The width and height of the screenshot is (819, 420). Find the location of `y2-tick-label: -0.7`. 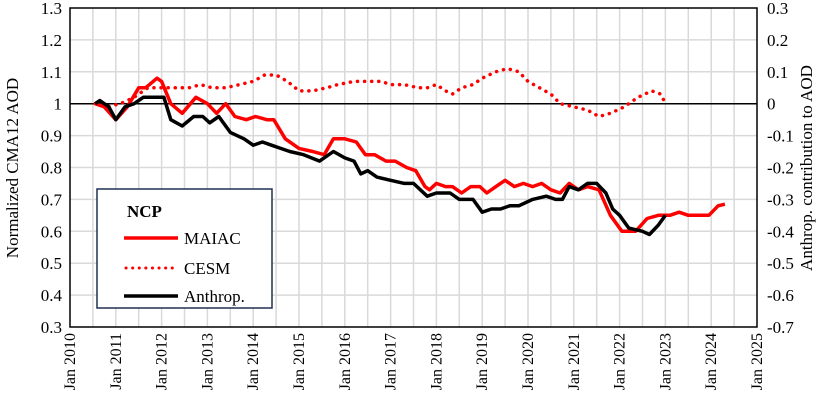

y2-tick-label: -0.7 is located at coordinates (780, 327).